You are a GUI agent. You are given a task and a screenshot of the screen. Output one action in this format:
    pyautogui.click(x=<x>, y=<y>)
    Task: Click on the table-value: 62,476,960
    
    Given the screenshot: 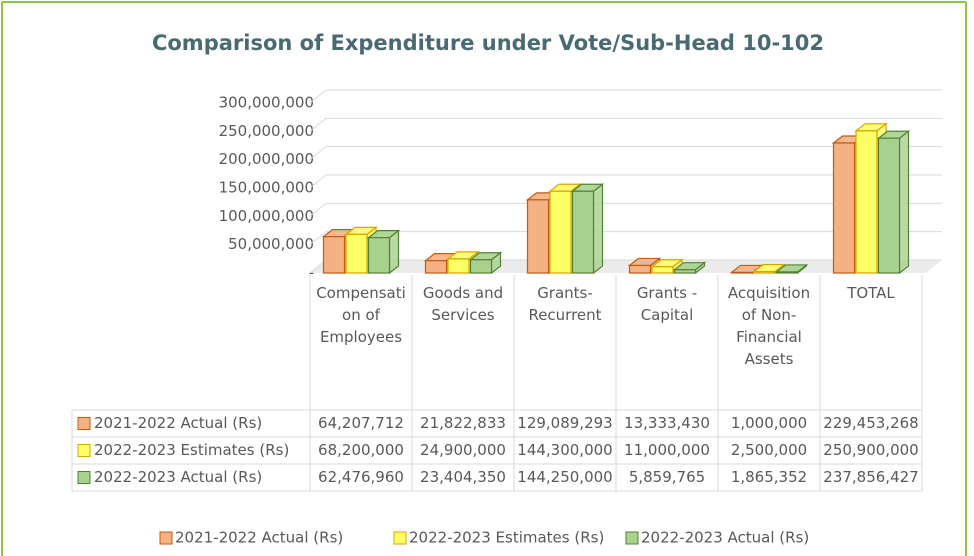 What is the action you would take?
    pyautogui.click(x=361, y=477)
    